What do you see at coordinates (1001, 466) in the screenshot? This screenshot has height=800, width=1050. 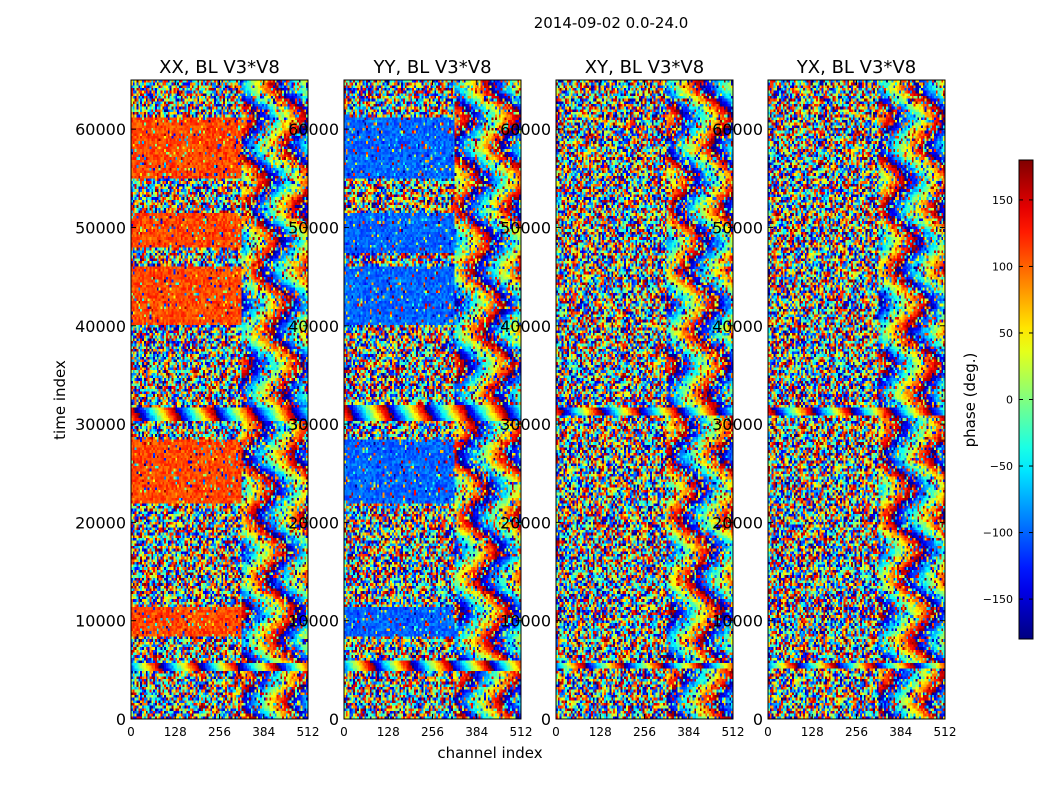 I see `colorbar-tick-label: −50` at bounding box center [1001, 466].